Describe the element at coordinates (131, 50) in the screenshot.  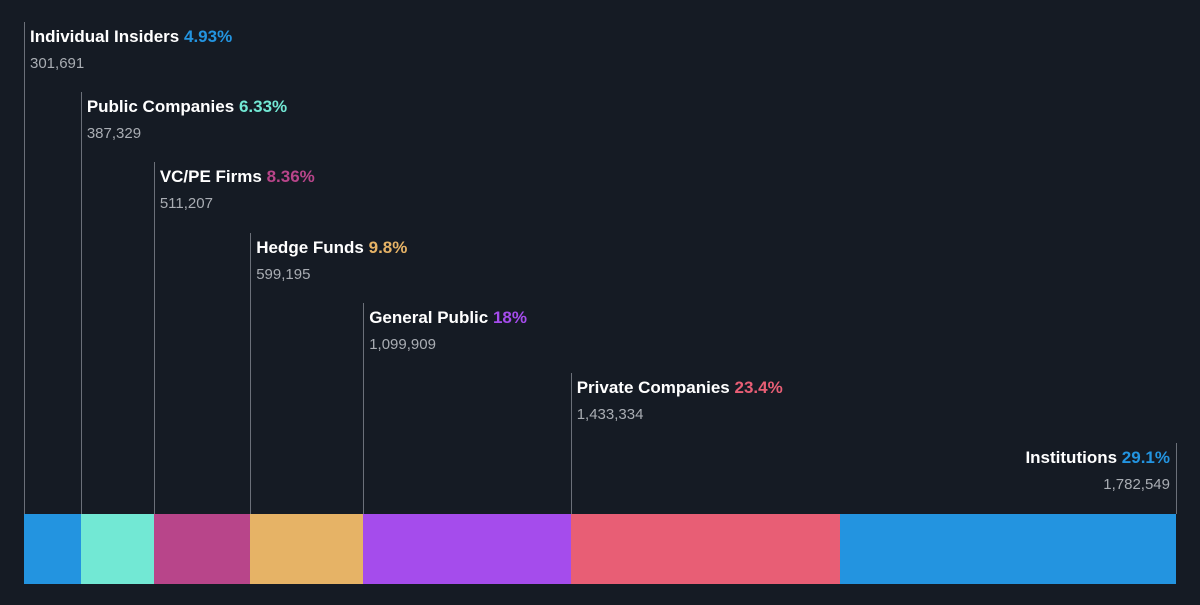
I see `label-individual-insiders: Individual Insiders 4.93% 301,691` at that location.